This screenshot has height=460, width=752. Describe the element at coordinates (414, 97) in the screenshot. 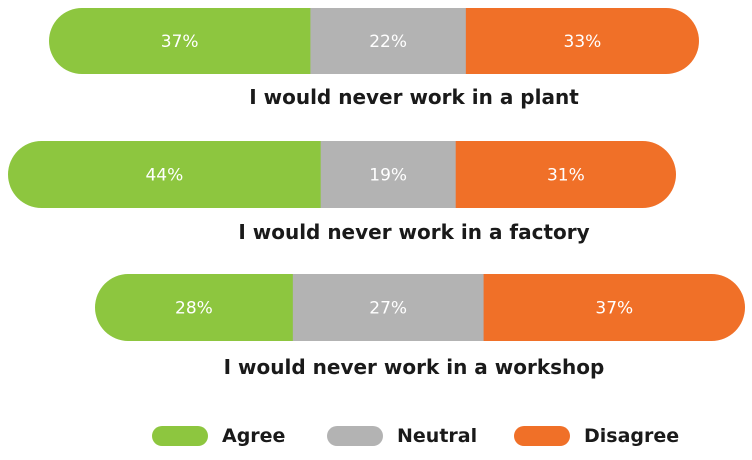

I see `category-label: I would never work in a plant` at that location.